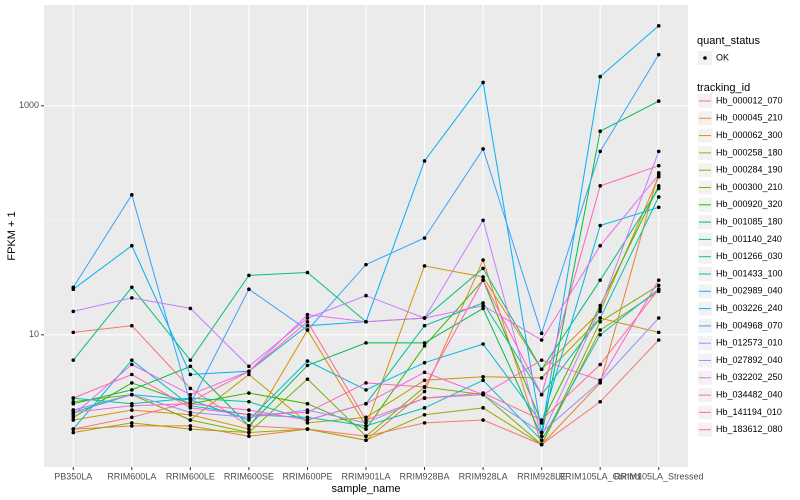 This screenshot has height=500, width=800. What do you see at coordinates (749, 325) in the screenshot?
I see `legend-label: Hb_004968_070` at bounding box center [749, 325].